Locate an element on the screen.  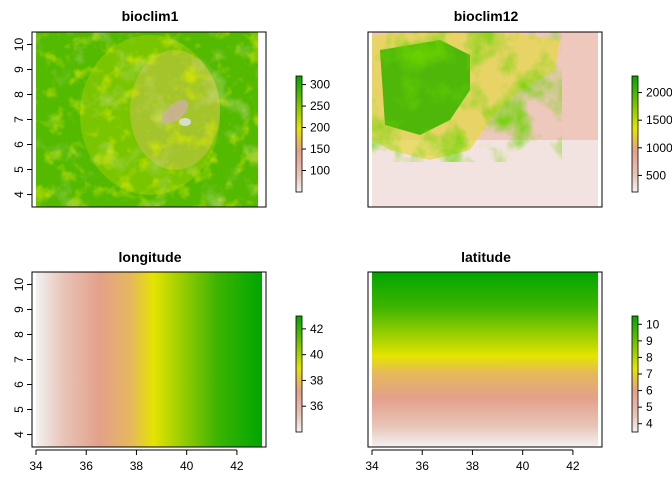
legend-tick-label: 200 is located at coordinates (320, 128).